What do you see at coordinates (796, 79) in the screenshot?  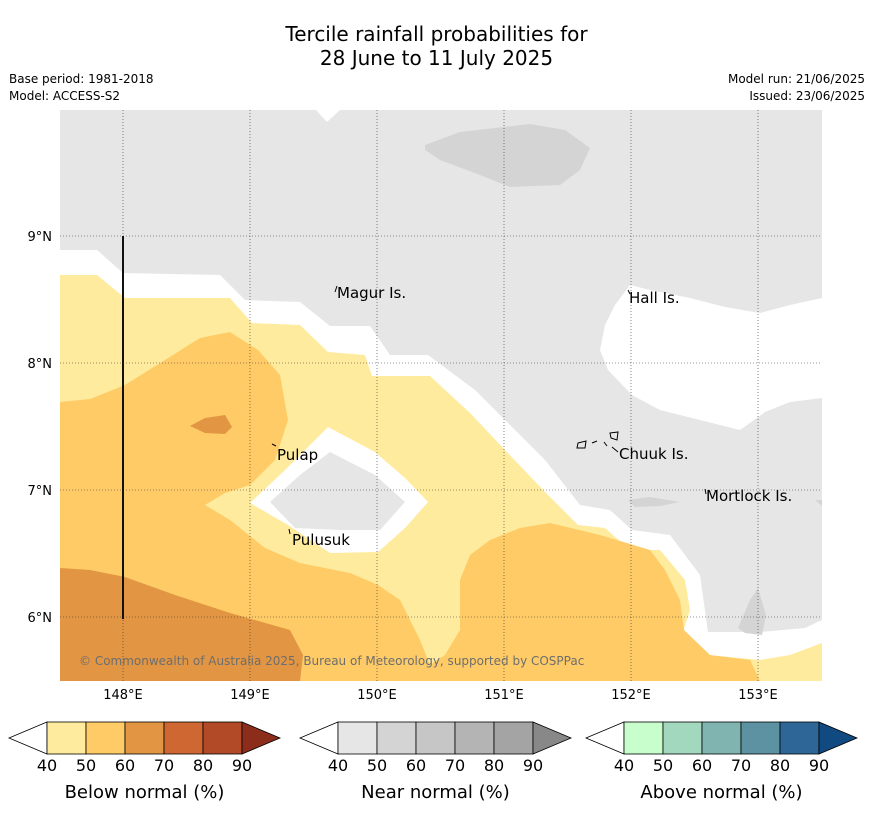 I see `model-run-date: Model run: 21/06/2025` at bounding box center [796, 79].